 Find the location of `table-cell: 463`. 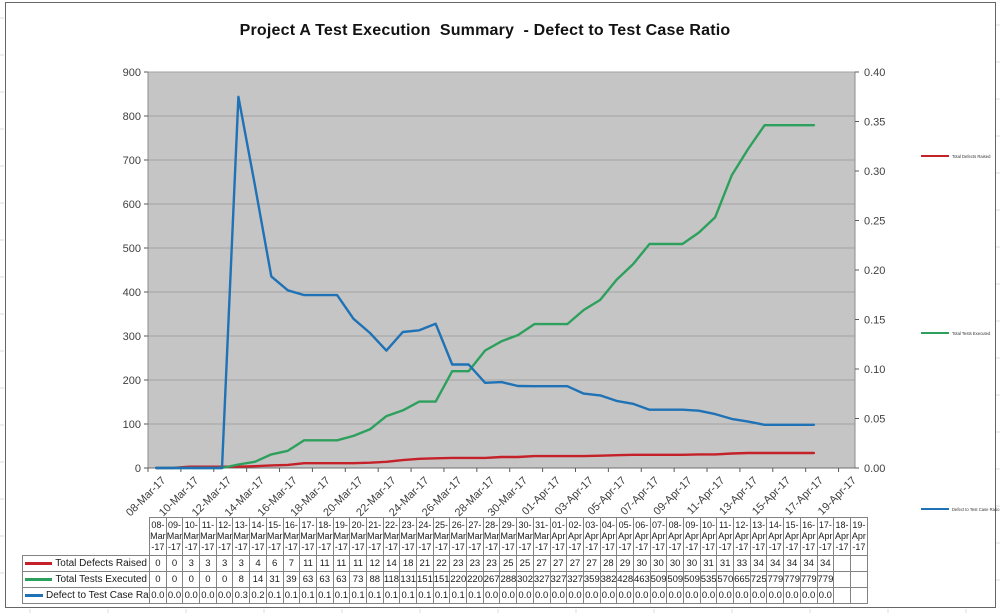

table-cell: 463 is located at coordinates (641, 579).